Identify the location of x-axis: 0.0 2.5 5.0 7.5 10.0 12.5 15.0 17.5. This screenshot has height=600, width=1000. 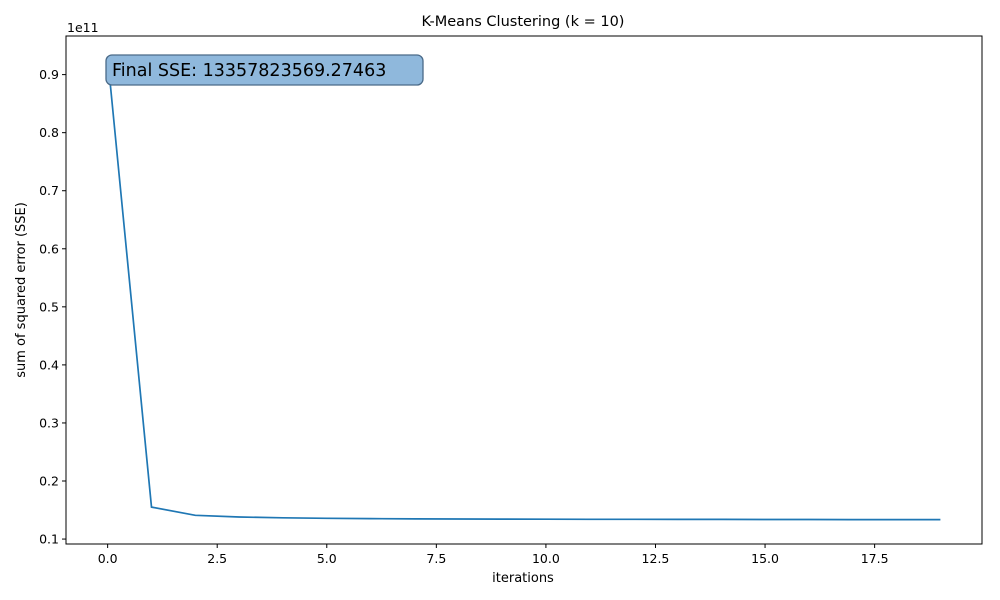
(493, 555).